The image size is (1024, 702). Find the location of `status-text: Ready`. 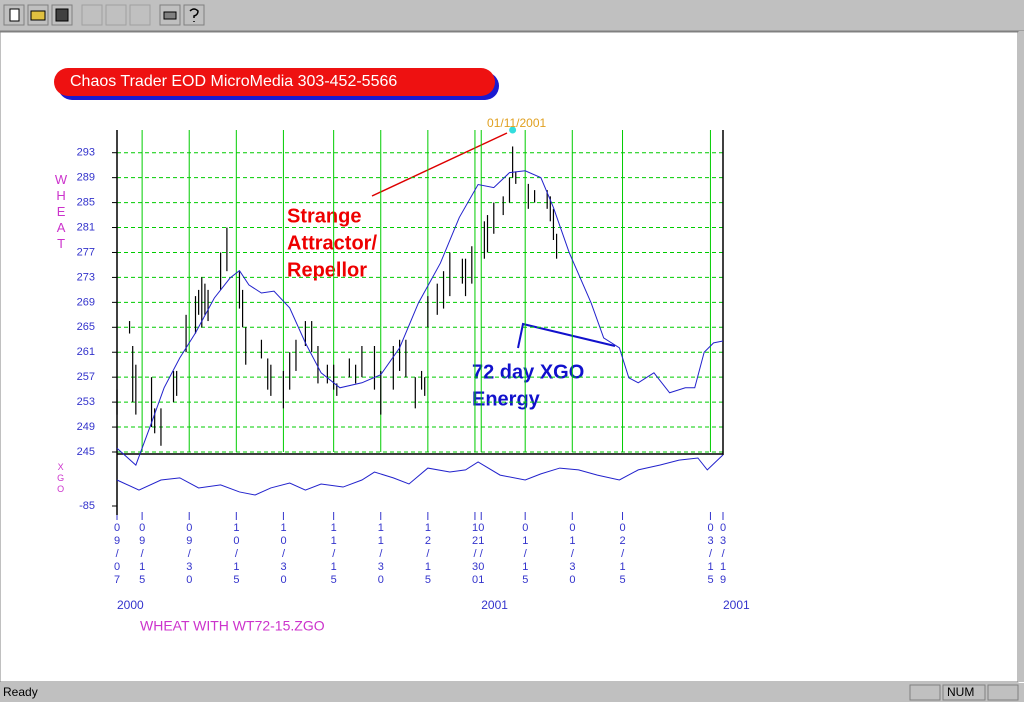

status-text: Ready is located at coordinates (20, 692).